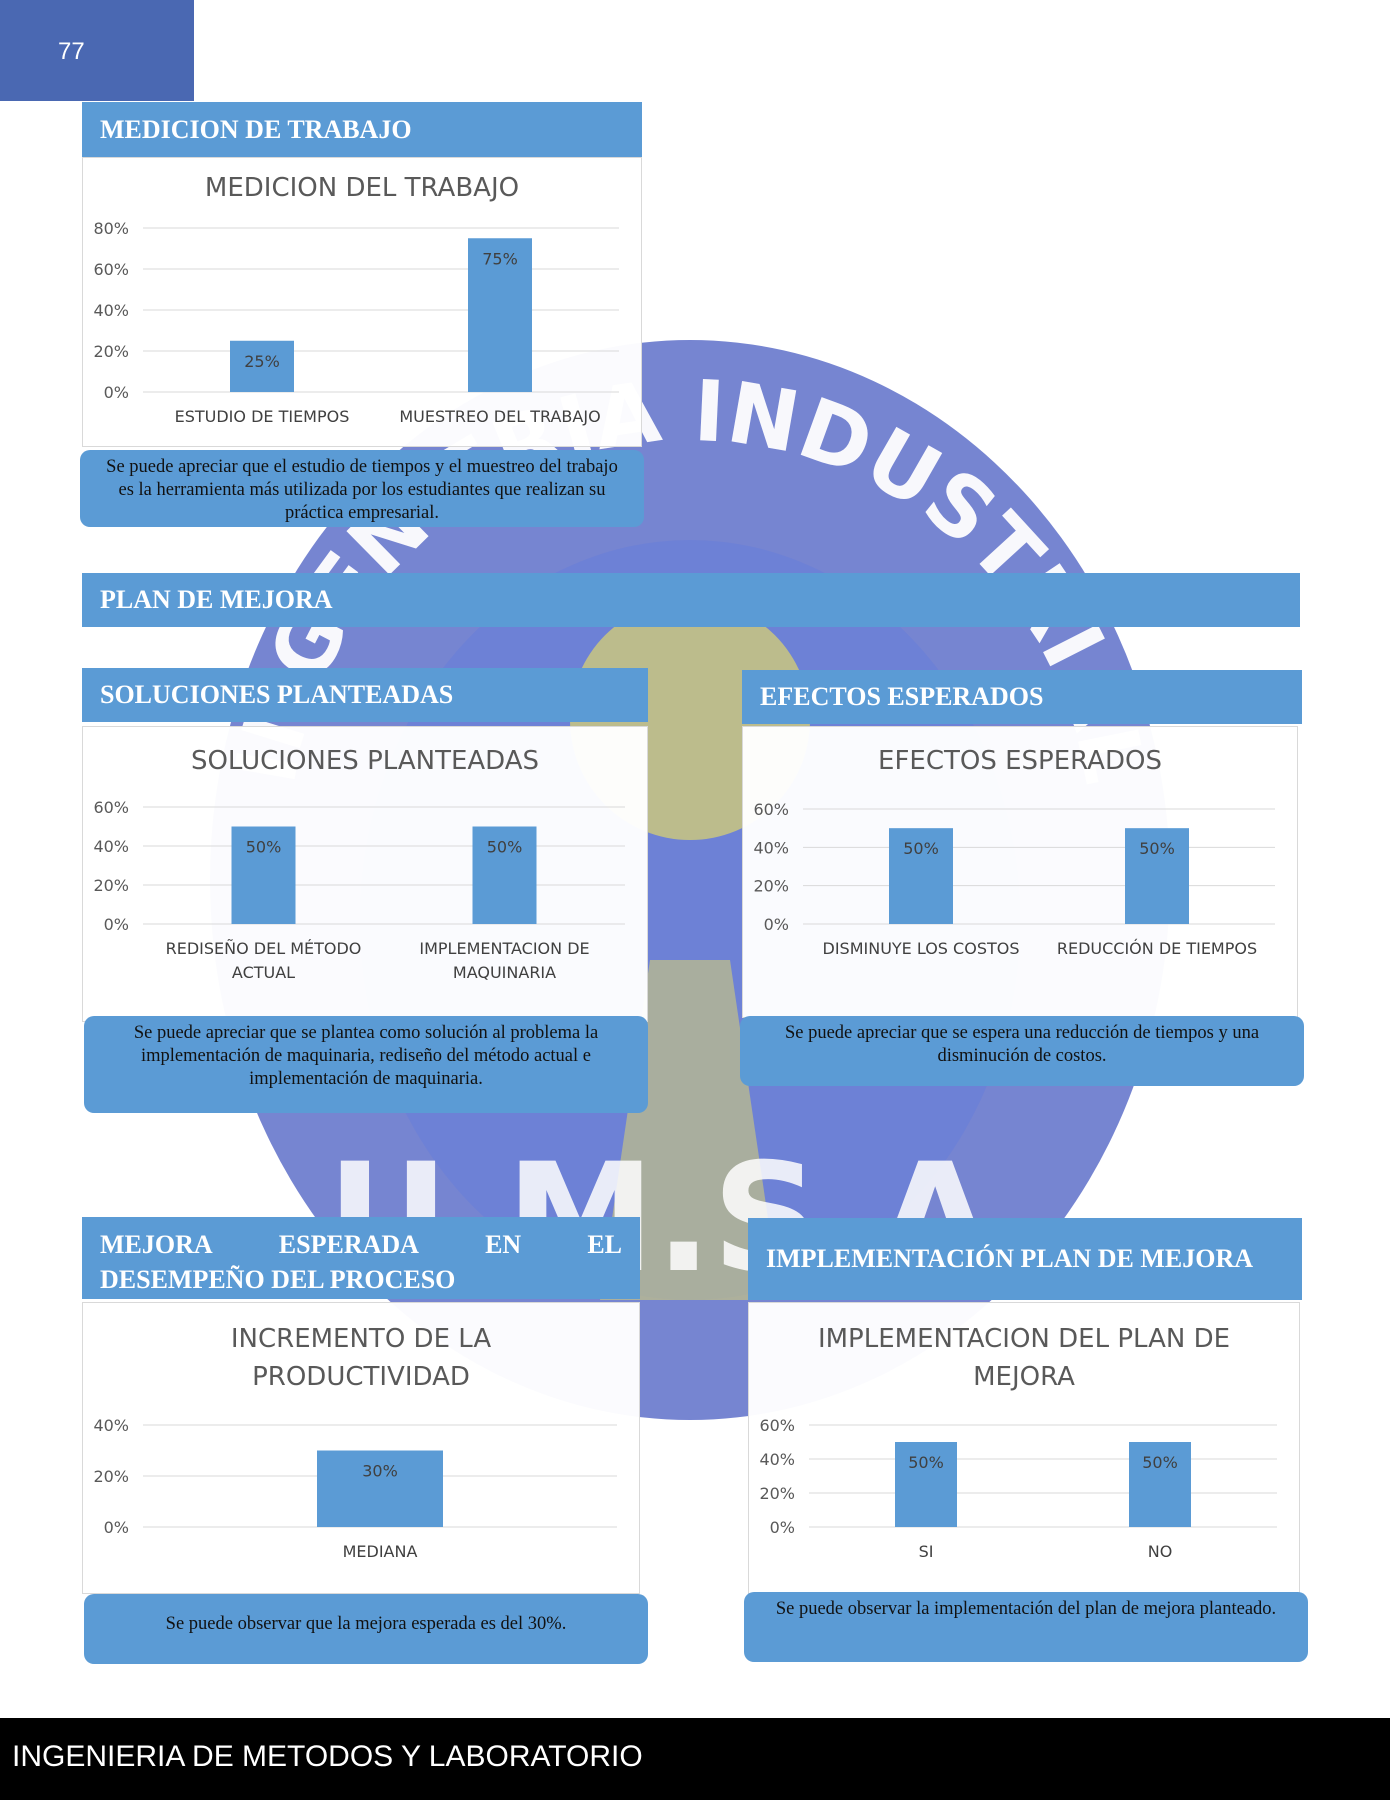 The height and width of the screenshot is (1800, 1390). Describe the element at coordinates (263, 972) in the screenshot. I see `category-label: ACTUAL` at that location.